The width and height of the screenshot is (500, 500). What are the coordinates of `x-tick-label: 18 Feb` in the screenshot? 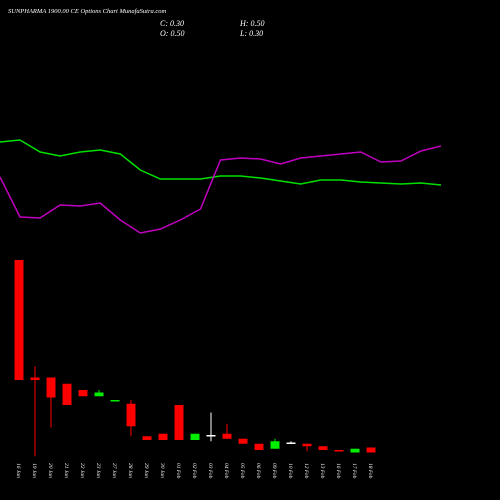 It's located at (370, 471).